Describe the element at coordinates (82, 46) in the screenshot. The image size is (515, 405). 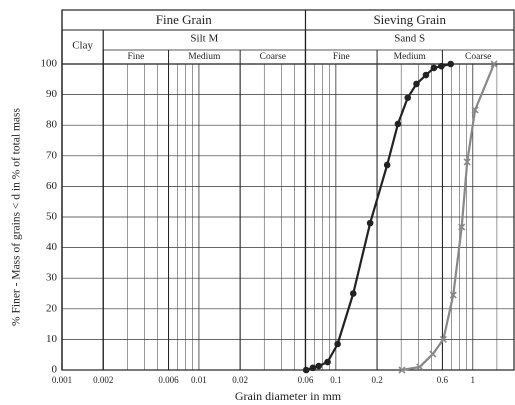
I see `subzone-label: Clay` at that location.